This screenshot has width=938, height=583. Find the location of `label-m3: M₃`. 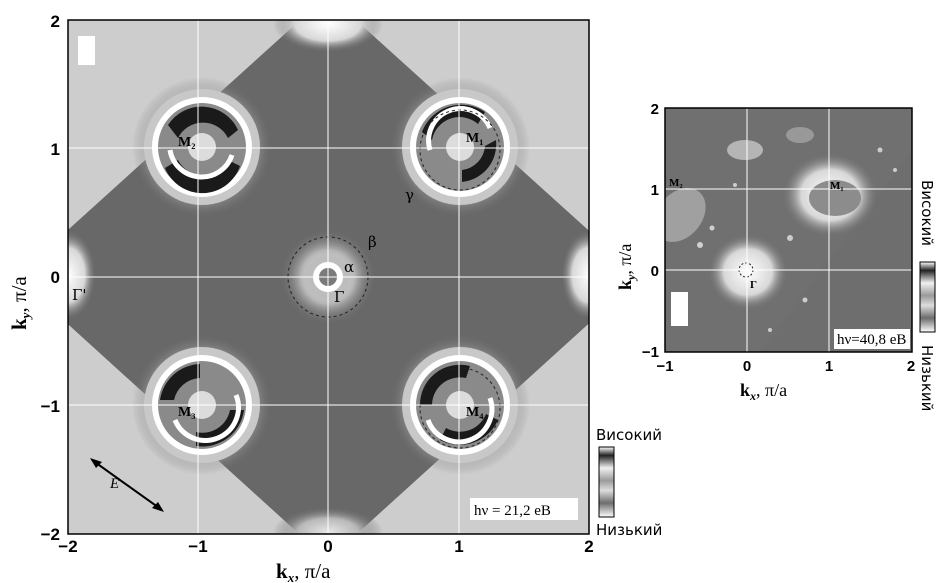

label-m3: M₃ is located at coordinates (186, 412).